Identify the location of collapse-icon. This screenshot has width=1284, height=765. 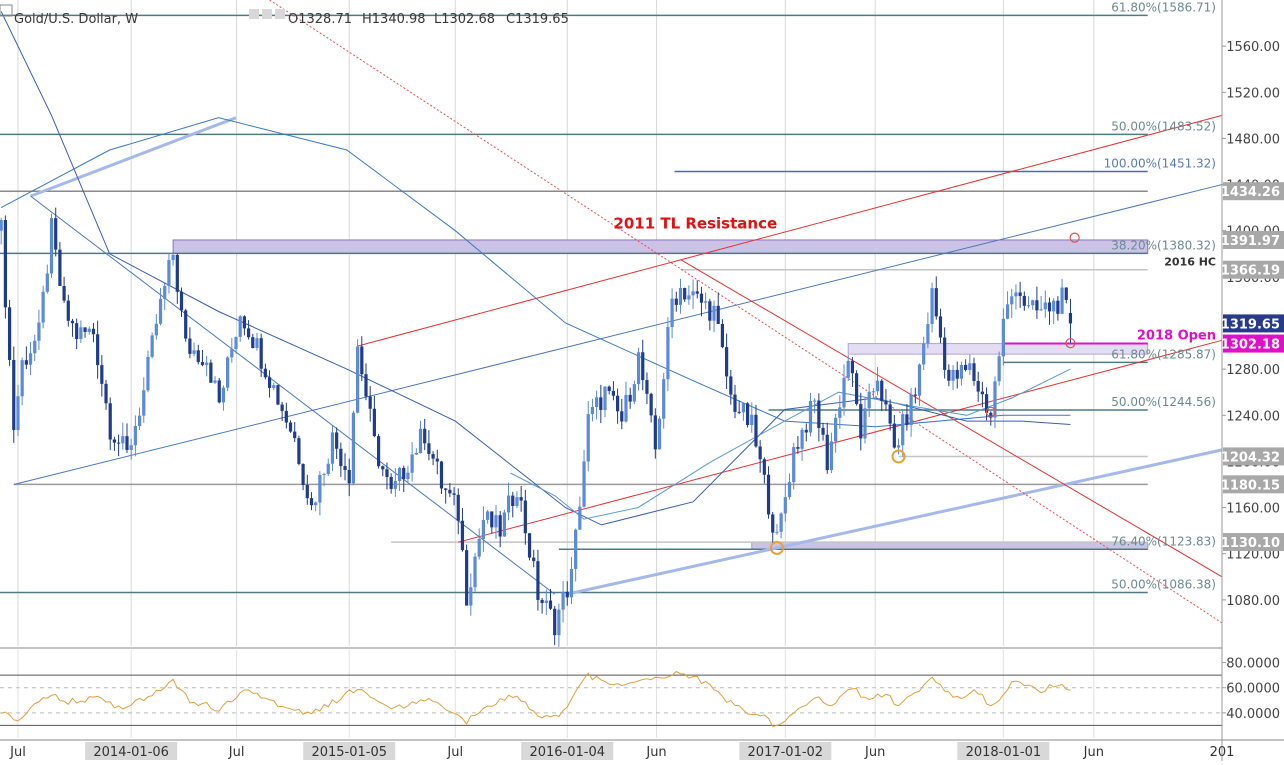
(6, 10).